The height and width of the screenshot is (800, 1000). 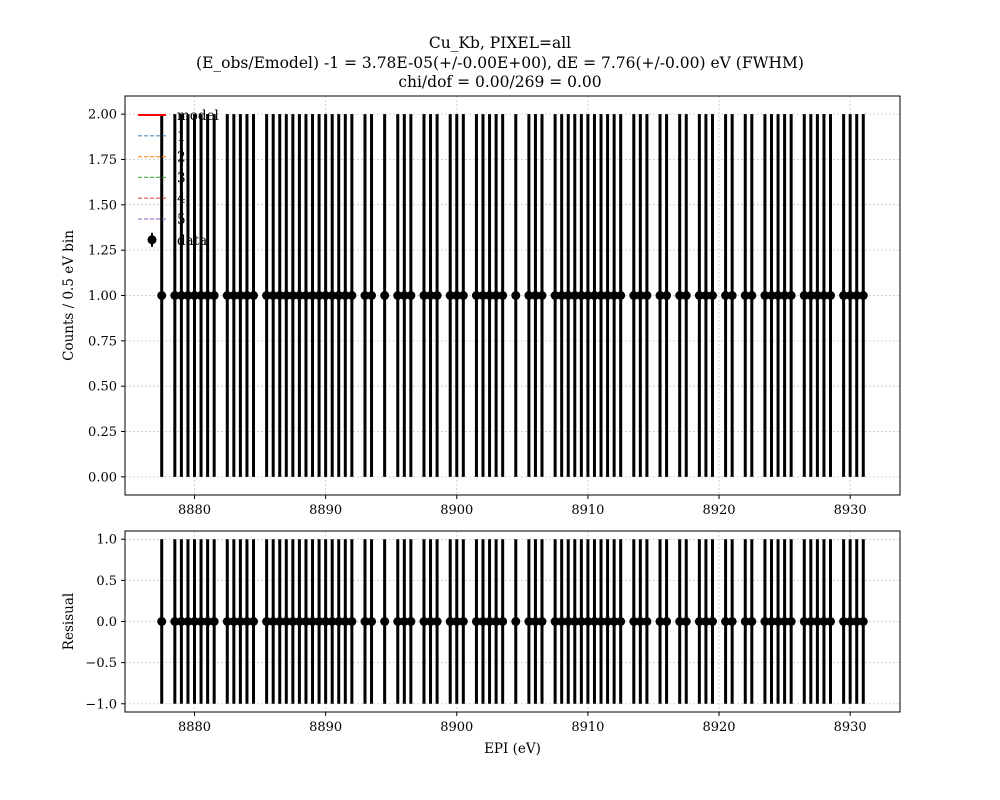 What do you see at coordinates (500, 82) in the screenshot?
I see `chart-title-line-3: chi/dof = 0.00/269 = 0.00` at bounding box center [500, 82].